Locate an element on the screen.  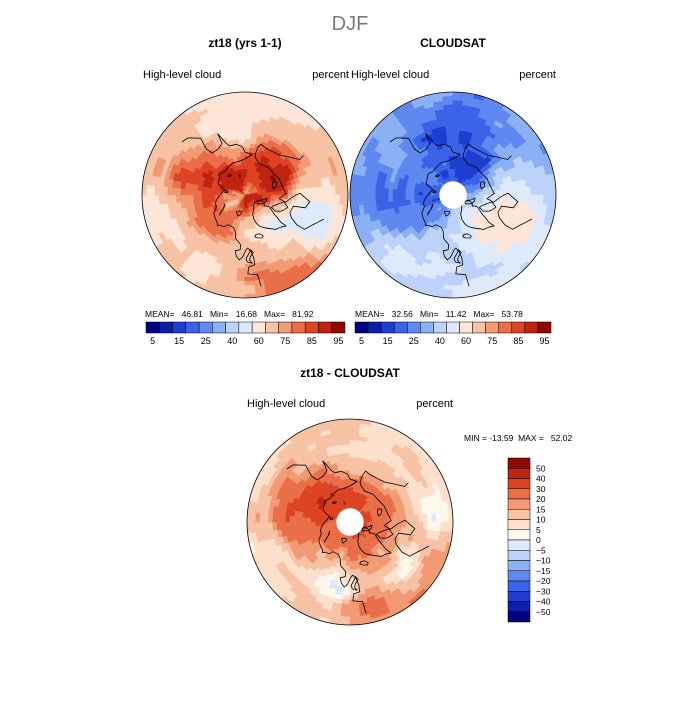
colorbar-tick-label: −40 is located at coordinates (543, 602).